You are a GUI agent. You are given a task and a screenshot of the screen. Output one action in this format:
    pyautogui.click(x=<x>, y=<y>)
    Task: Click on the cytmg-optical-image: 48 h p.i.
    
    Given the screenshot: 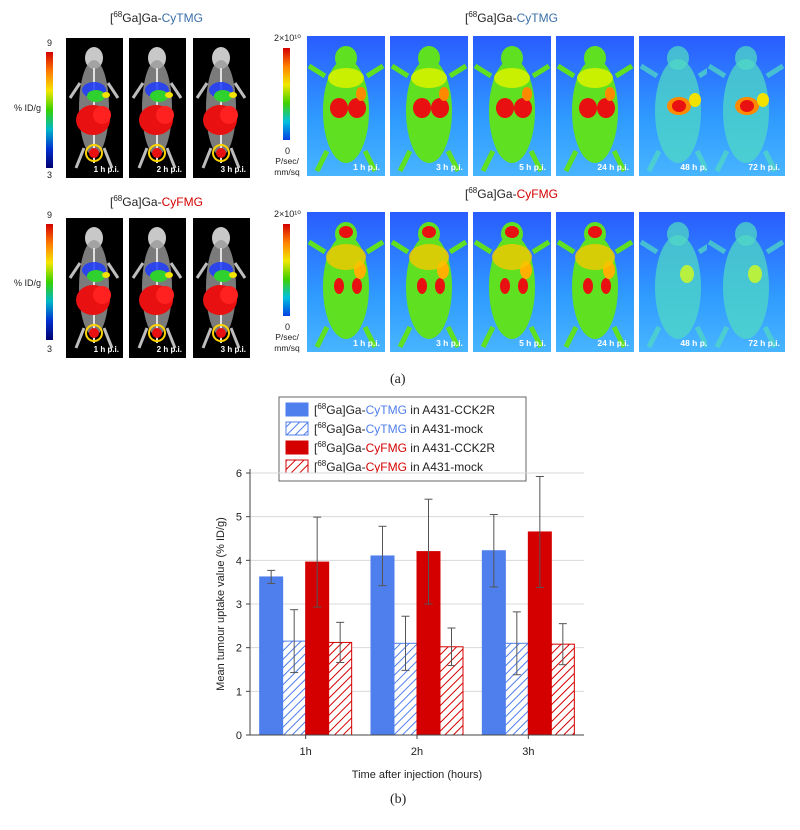 What is the action you would take?
    pyautogui.click(x=678, y=106)
    